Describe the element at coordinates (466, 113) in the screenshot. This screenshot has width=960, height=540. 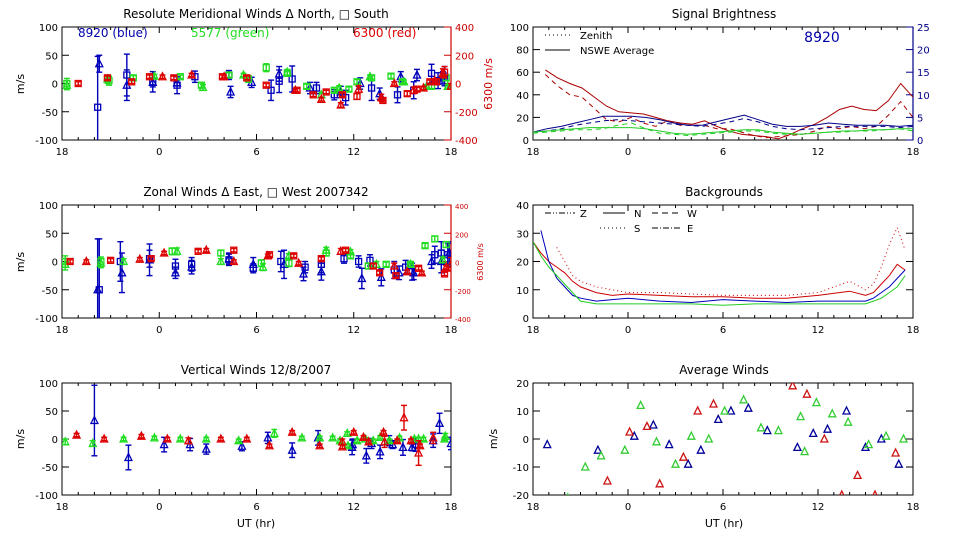
I see `y2-tick-label: -200` at that location.